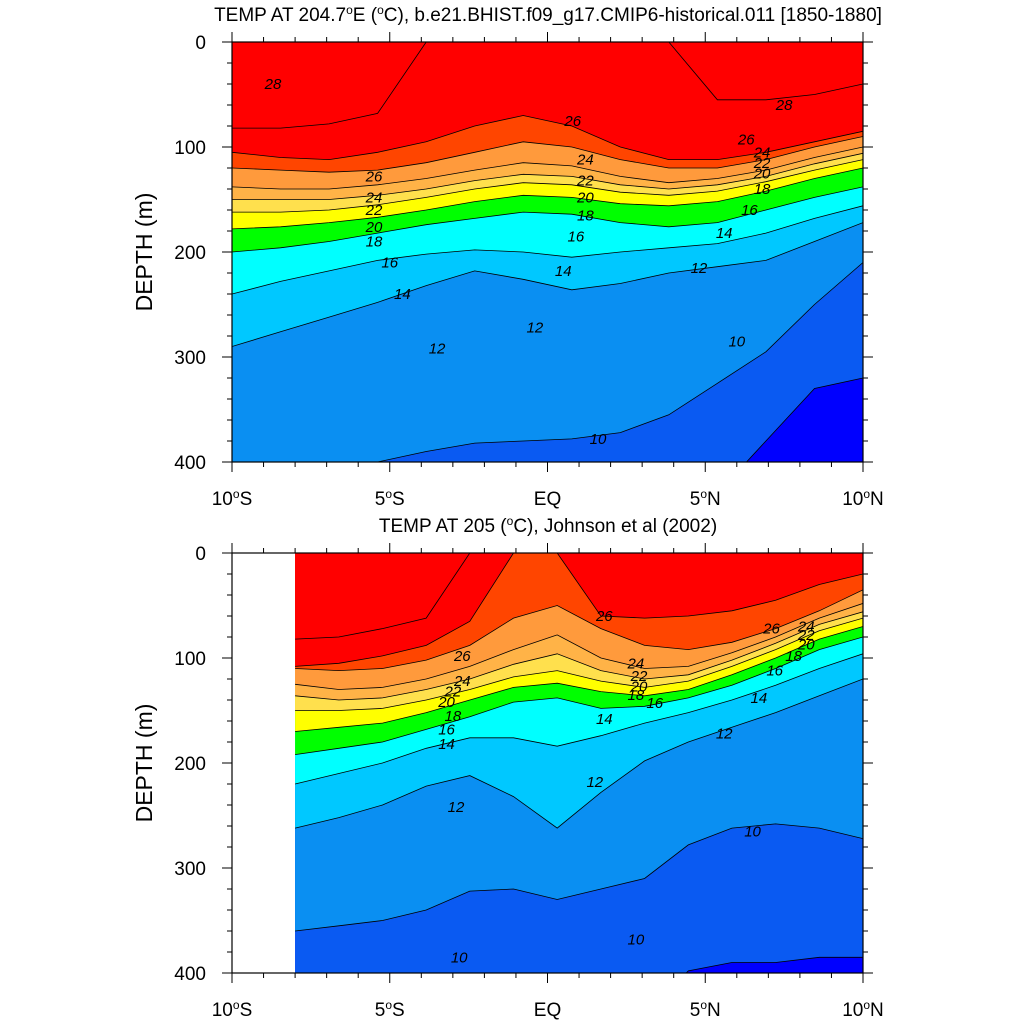 This screenshot has width=1024, height=1024. Describe the element at coordinates (615, 526) in the screenshot. I see `title-rest: C), Johnson et al (2002)` at that location.